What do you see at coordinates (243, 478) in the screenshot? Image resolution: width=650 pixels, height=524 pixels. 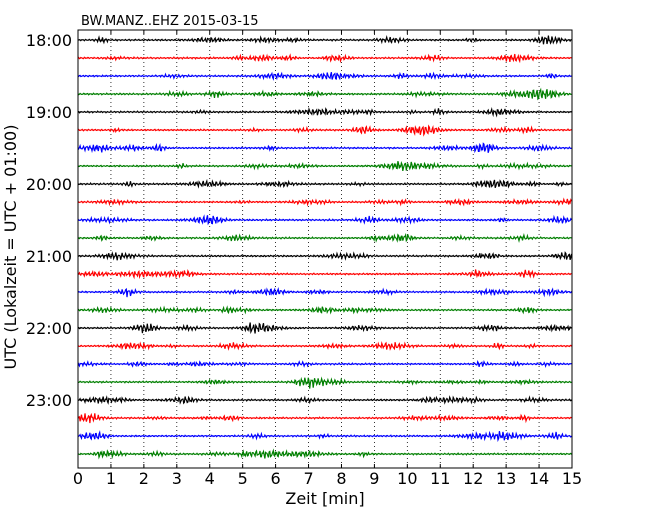 I see `x-tick-label: 5` at bounding box center [243, 478].